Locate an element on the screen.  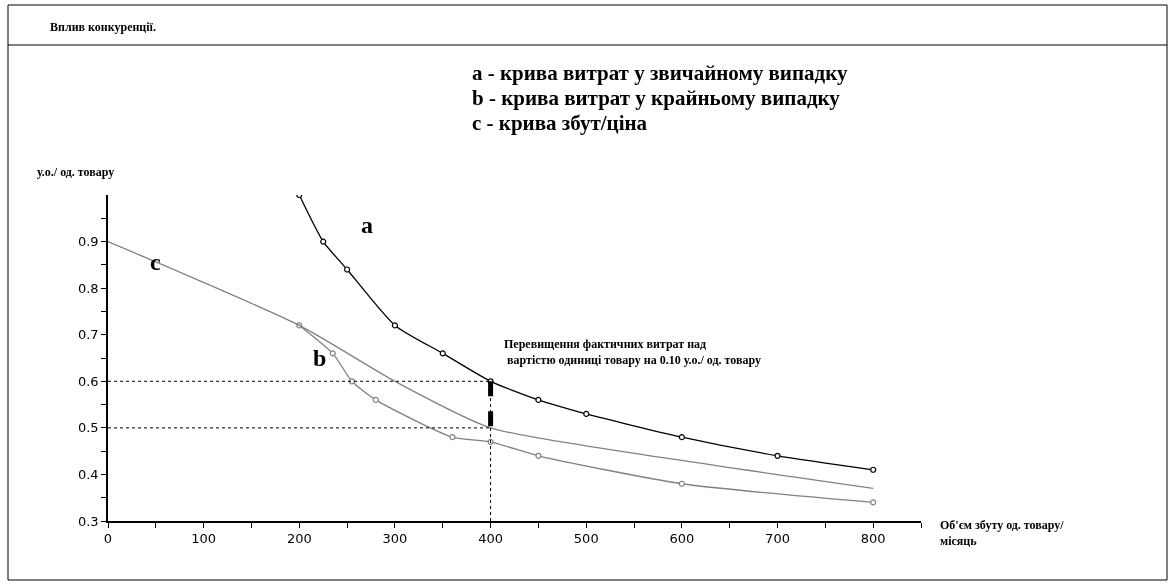
x-tick-label: 400 is located at coordinates (490, 539).